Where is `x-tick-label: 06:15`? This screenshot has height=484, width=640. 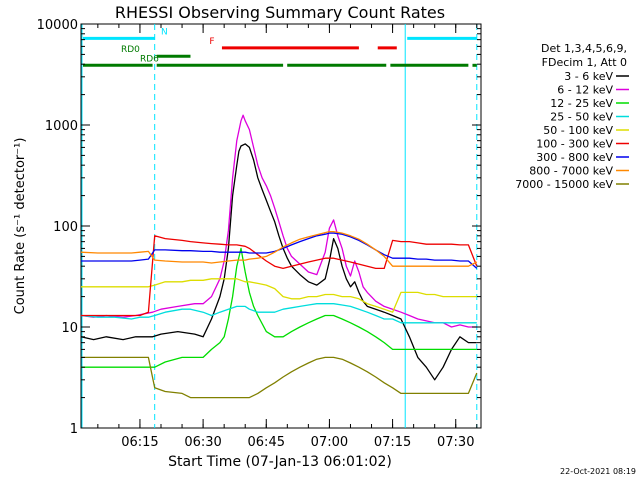
x-tick-label: 06:15 is located at coordinates (139, 442).